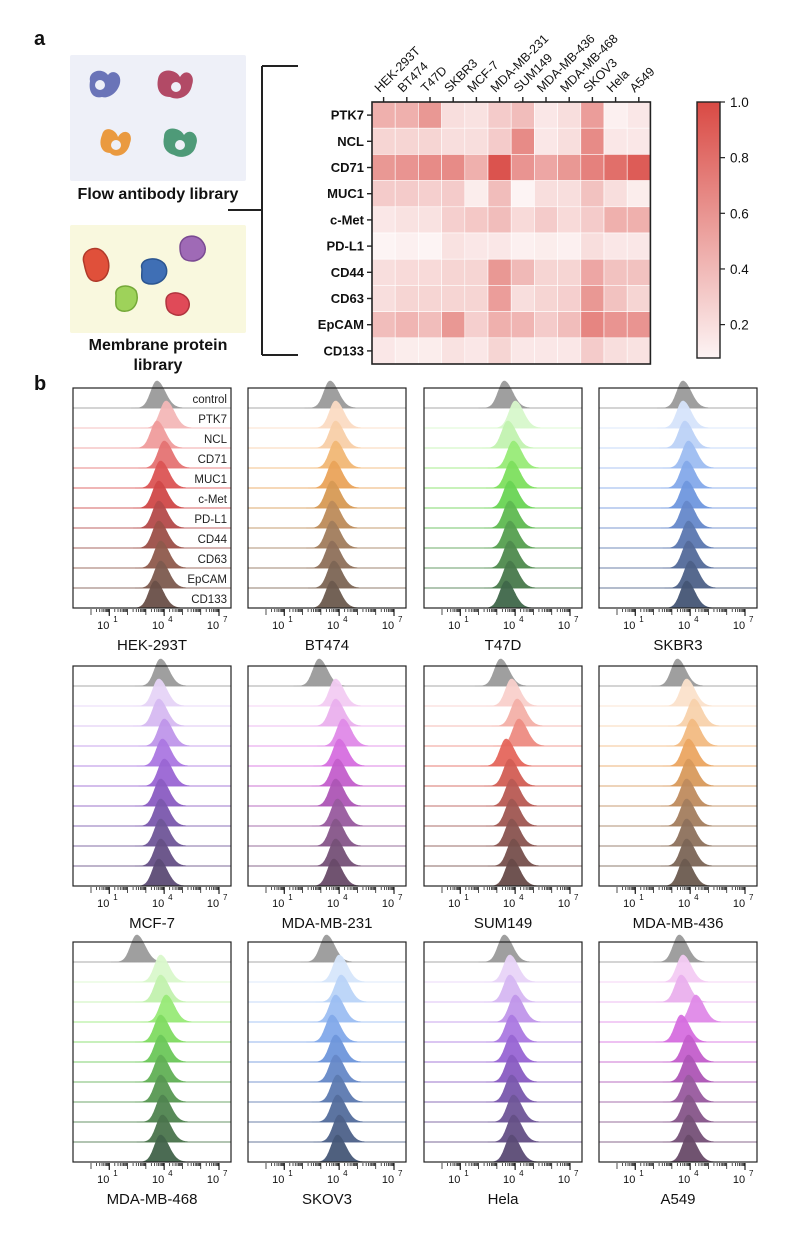  I want to click on row-label: PTK7, so click(347, 115).